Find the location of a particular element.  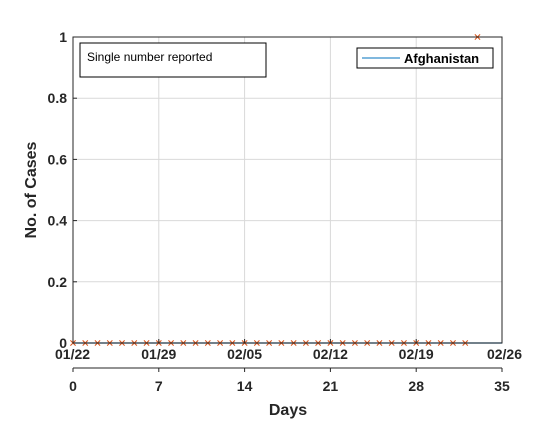

day-tick-label-2: 14 is located at coordinates (245, 386).